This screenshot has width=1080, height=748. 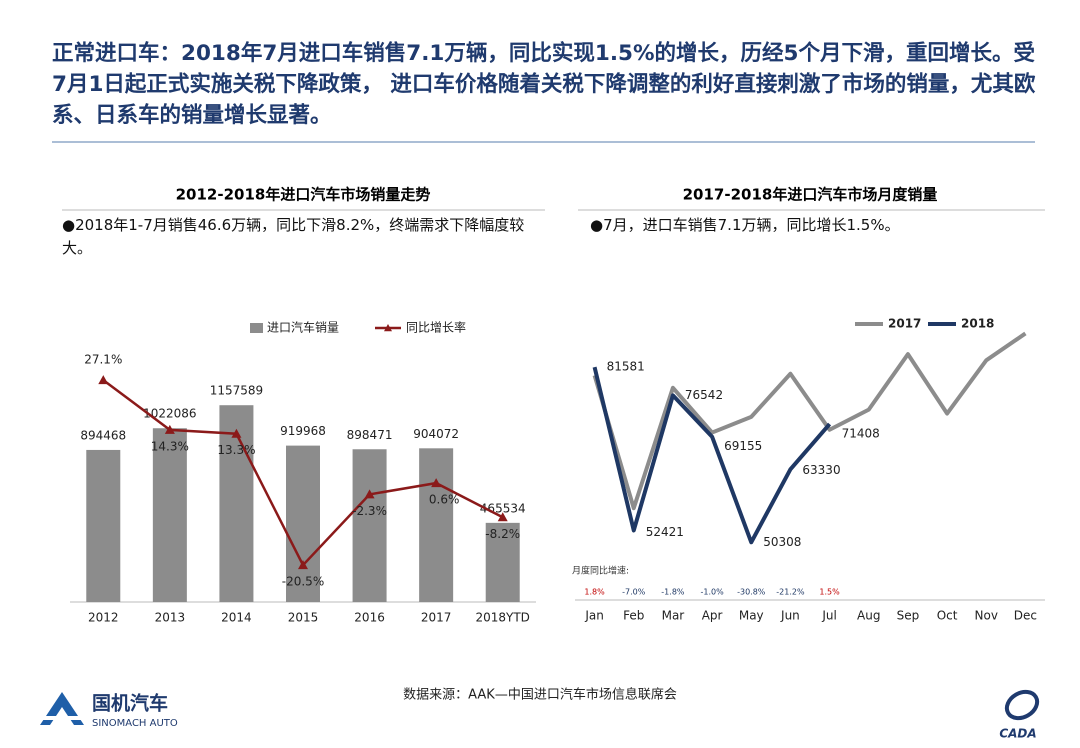 I want to click on line-label: 0.6%, so click(x=444, y=500).